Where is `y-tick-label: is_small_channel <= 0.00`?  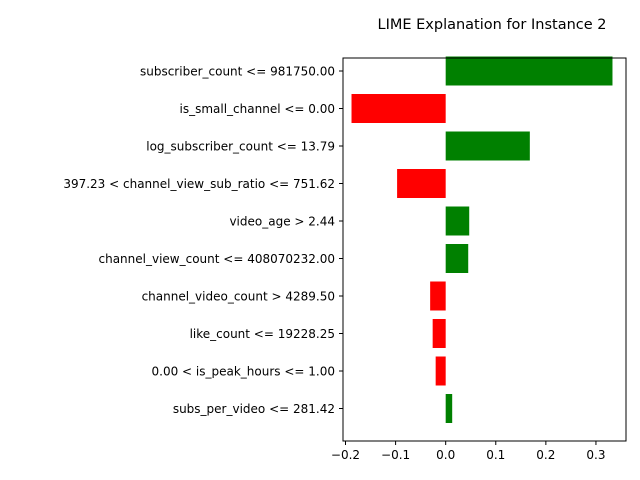 y-tick-label: is_small_channel <= 0.00 is located at coordinates (258, 109).